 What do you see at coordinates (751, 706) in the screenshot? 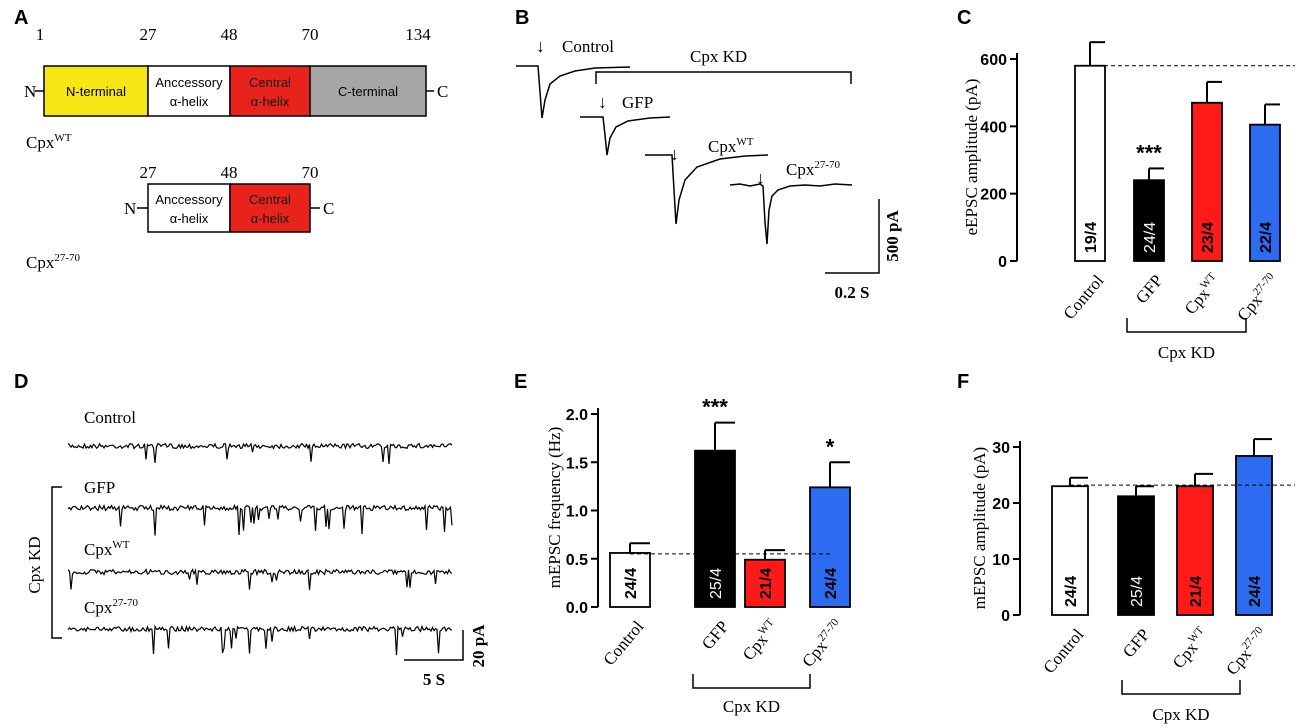
I see `cpx-kd-label-e: Cpx KD` at bounding box center [751, 706].